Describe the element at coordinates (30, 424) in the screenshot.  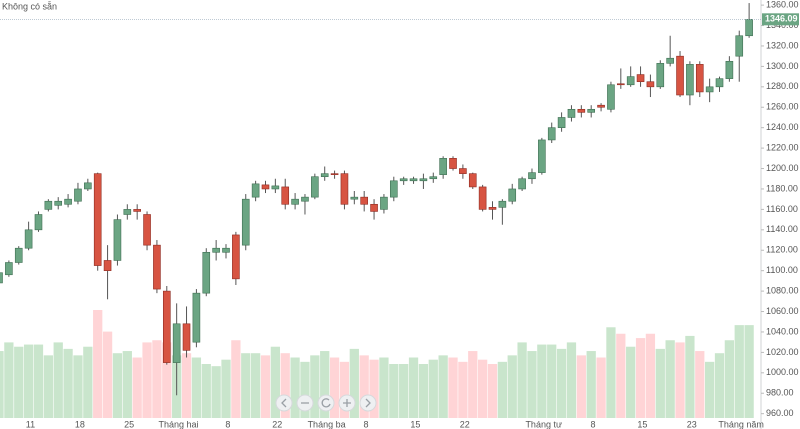
I see `x-tick-label: 11` at that location.